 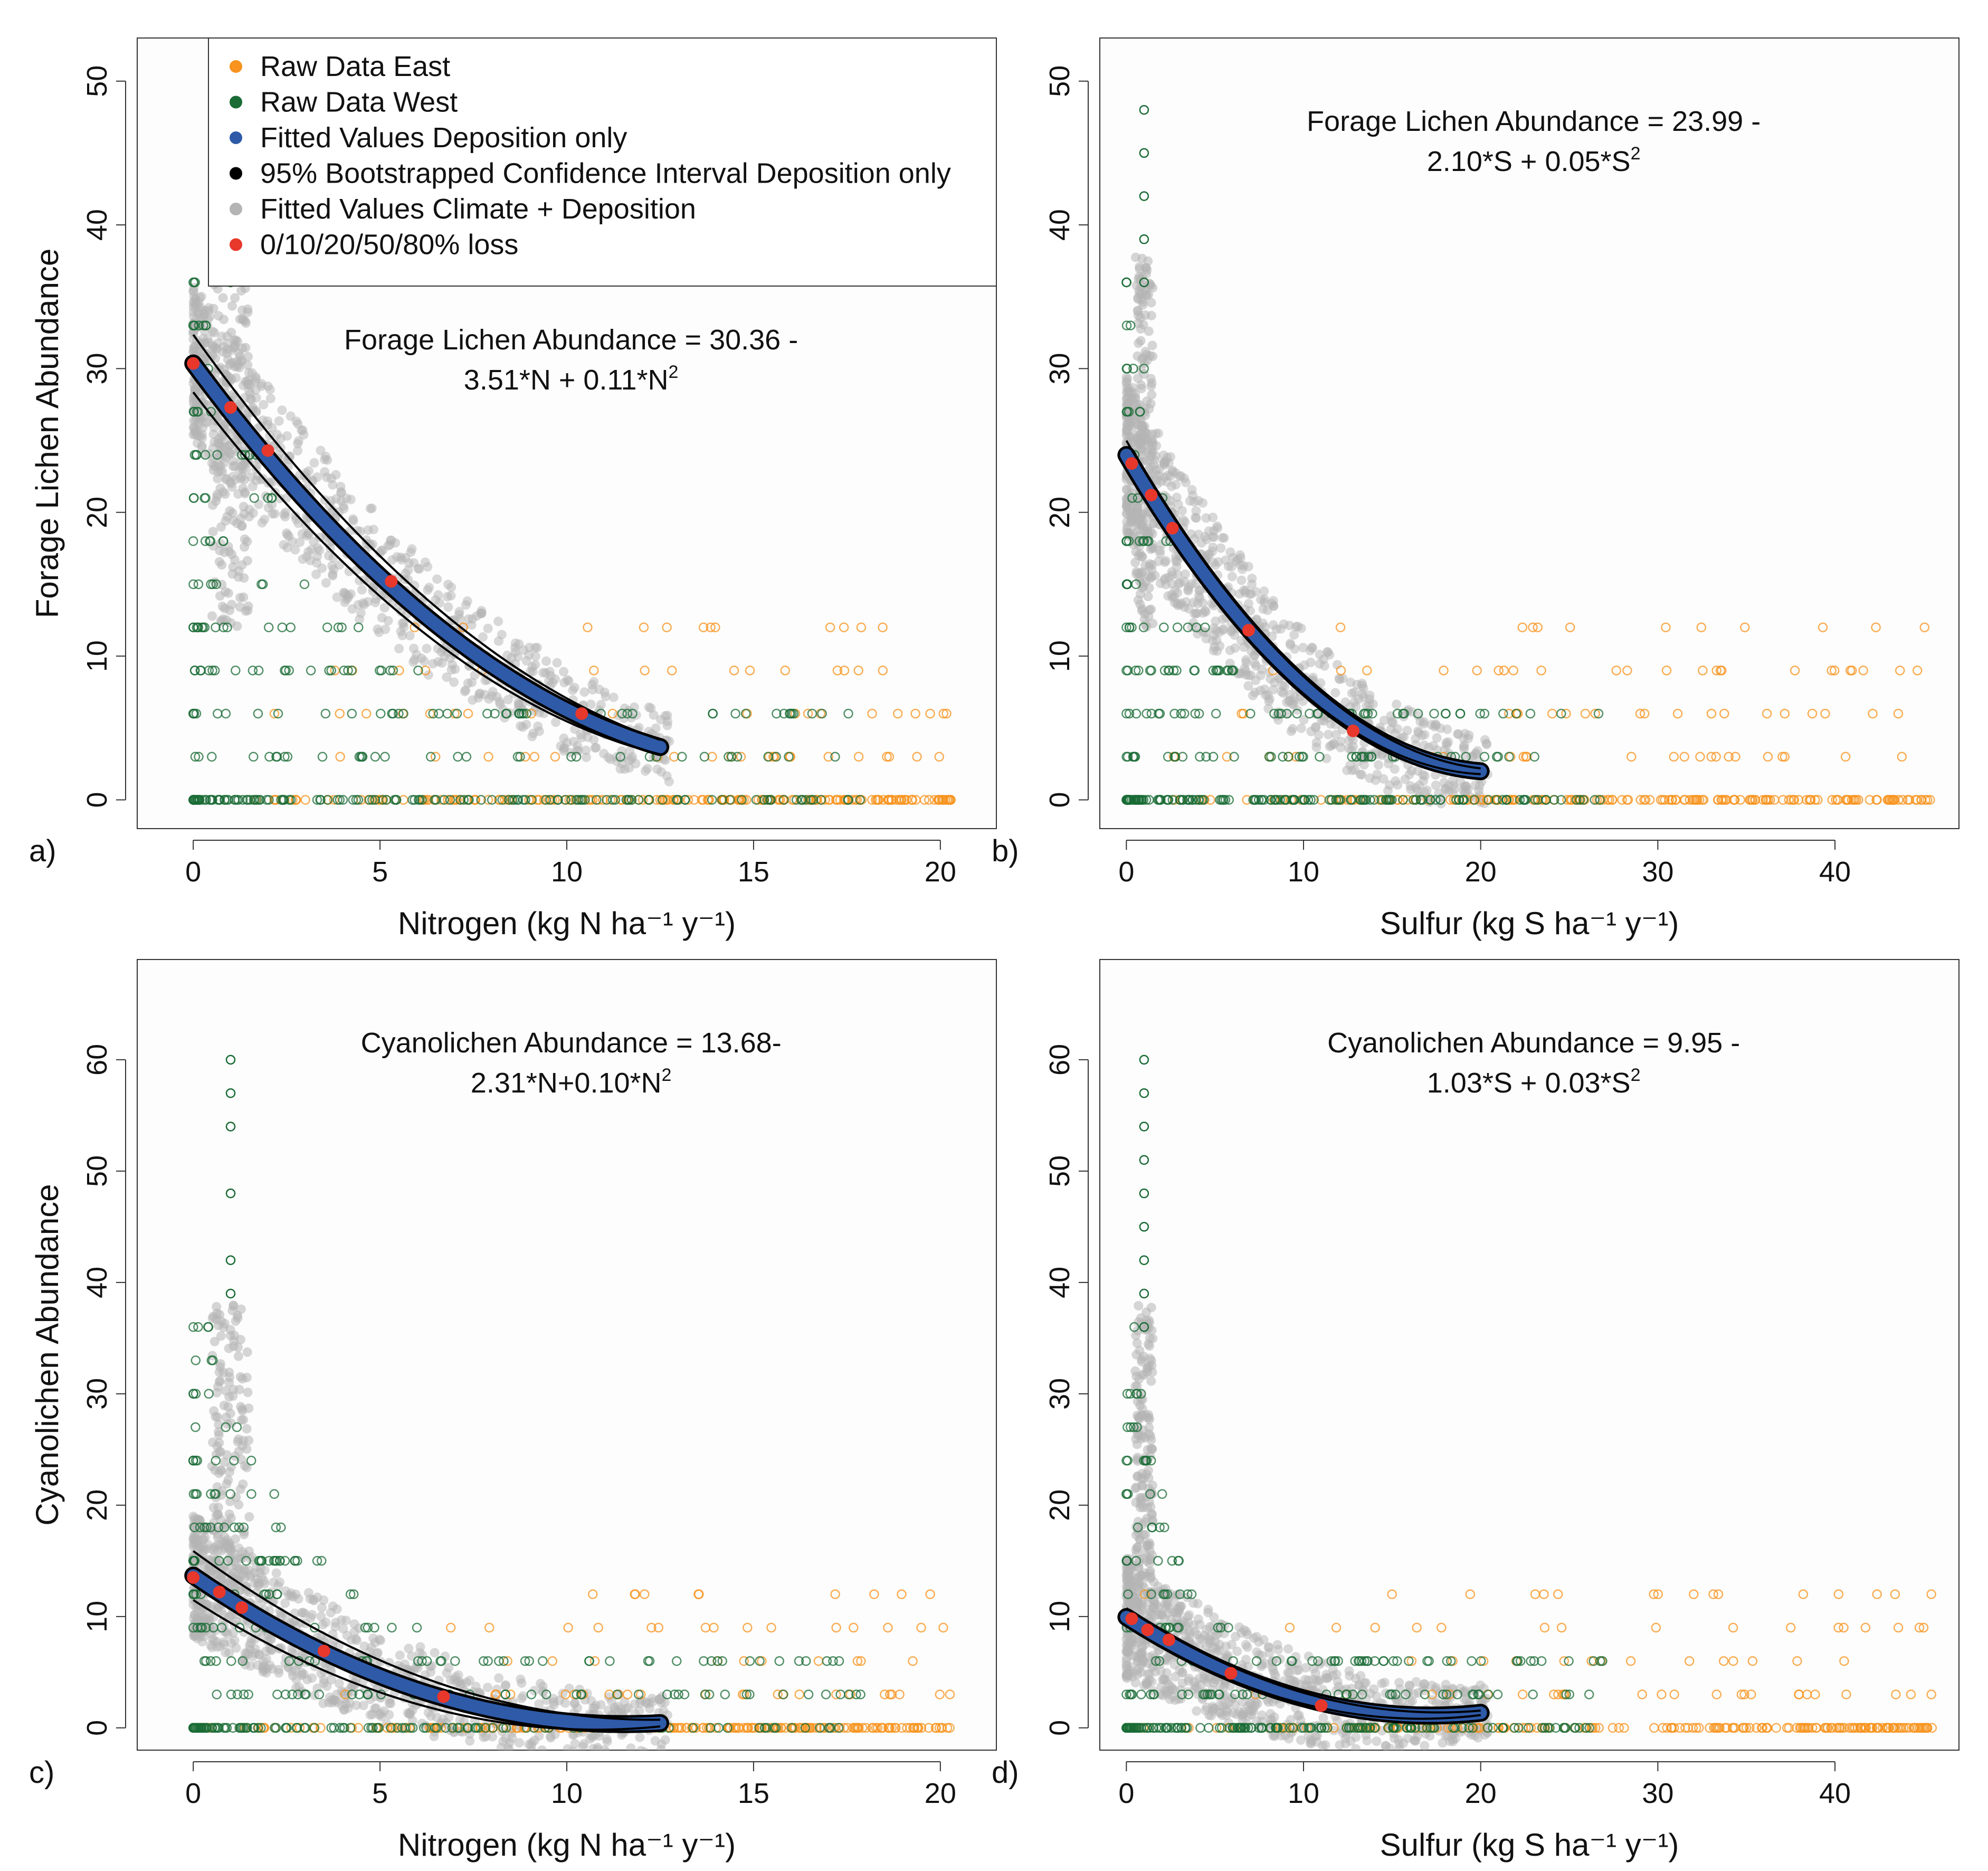 What do you see at coordinates (1636, 154) in the screenshot?
I see `equation-superscript: 2` at bounding box center [1636, 154].